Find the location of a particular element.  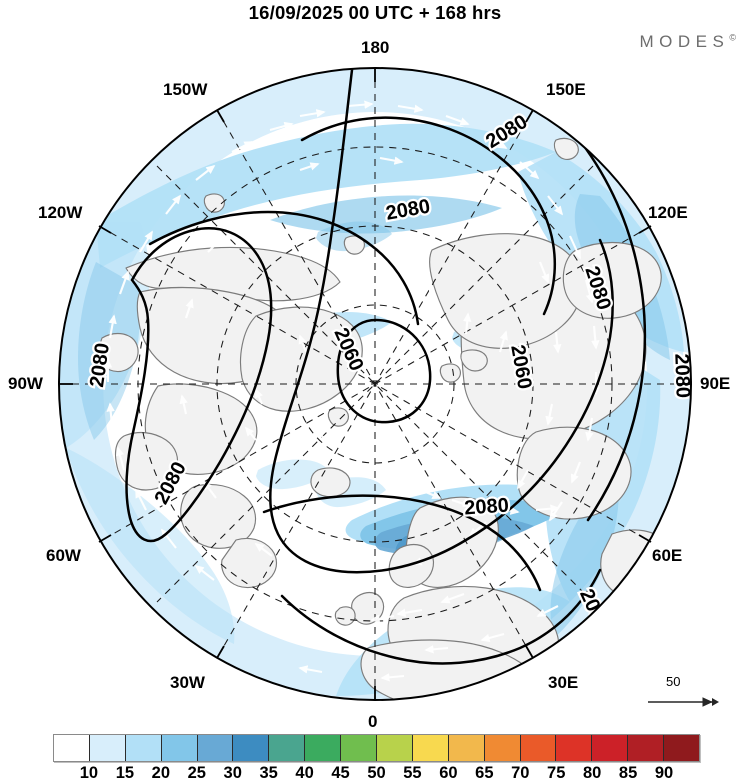

colorbar-tick-label: 80 is located at coordinates (592, 773).